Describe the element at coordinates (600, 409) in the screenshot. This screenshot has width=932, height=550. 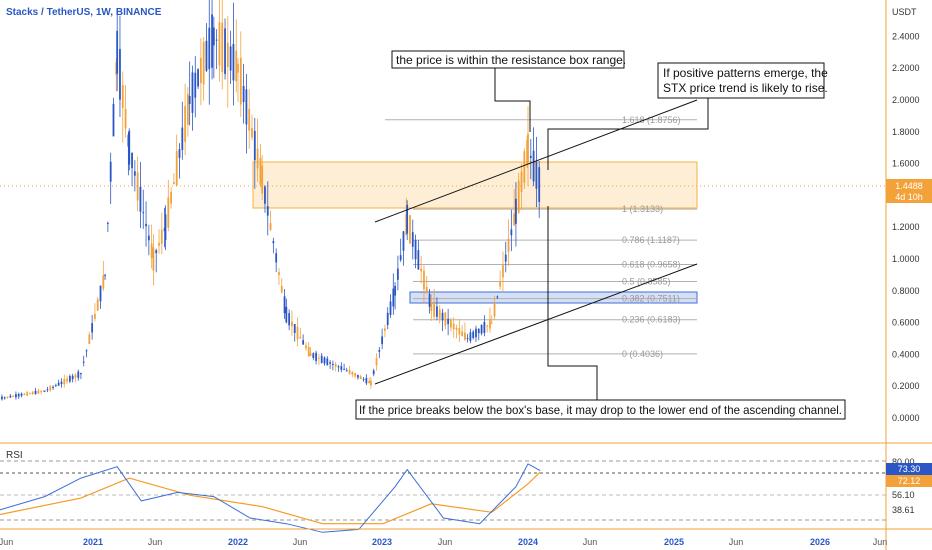
I see `breakdown-note-box` at that location.